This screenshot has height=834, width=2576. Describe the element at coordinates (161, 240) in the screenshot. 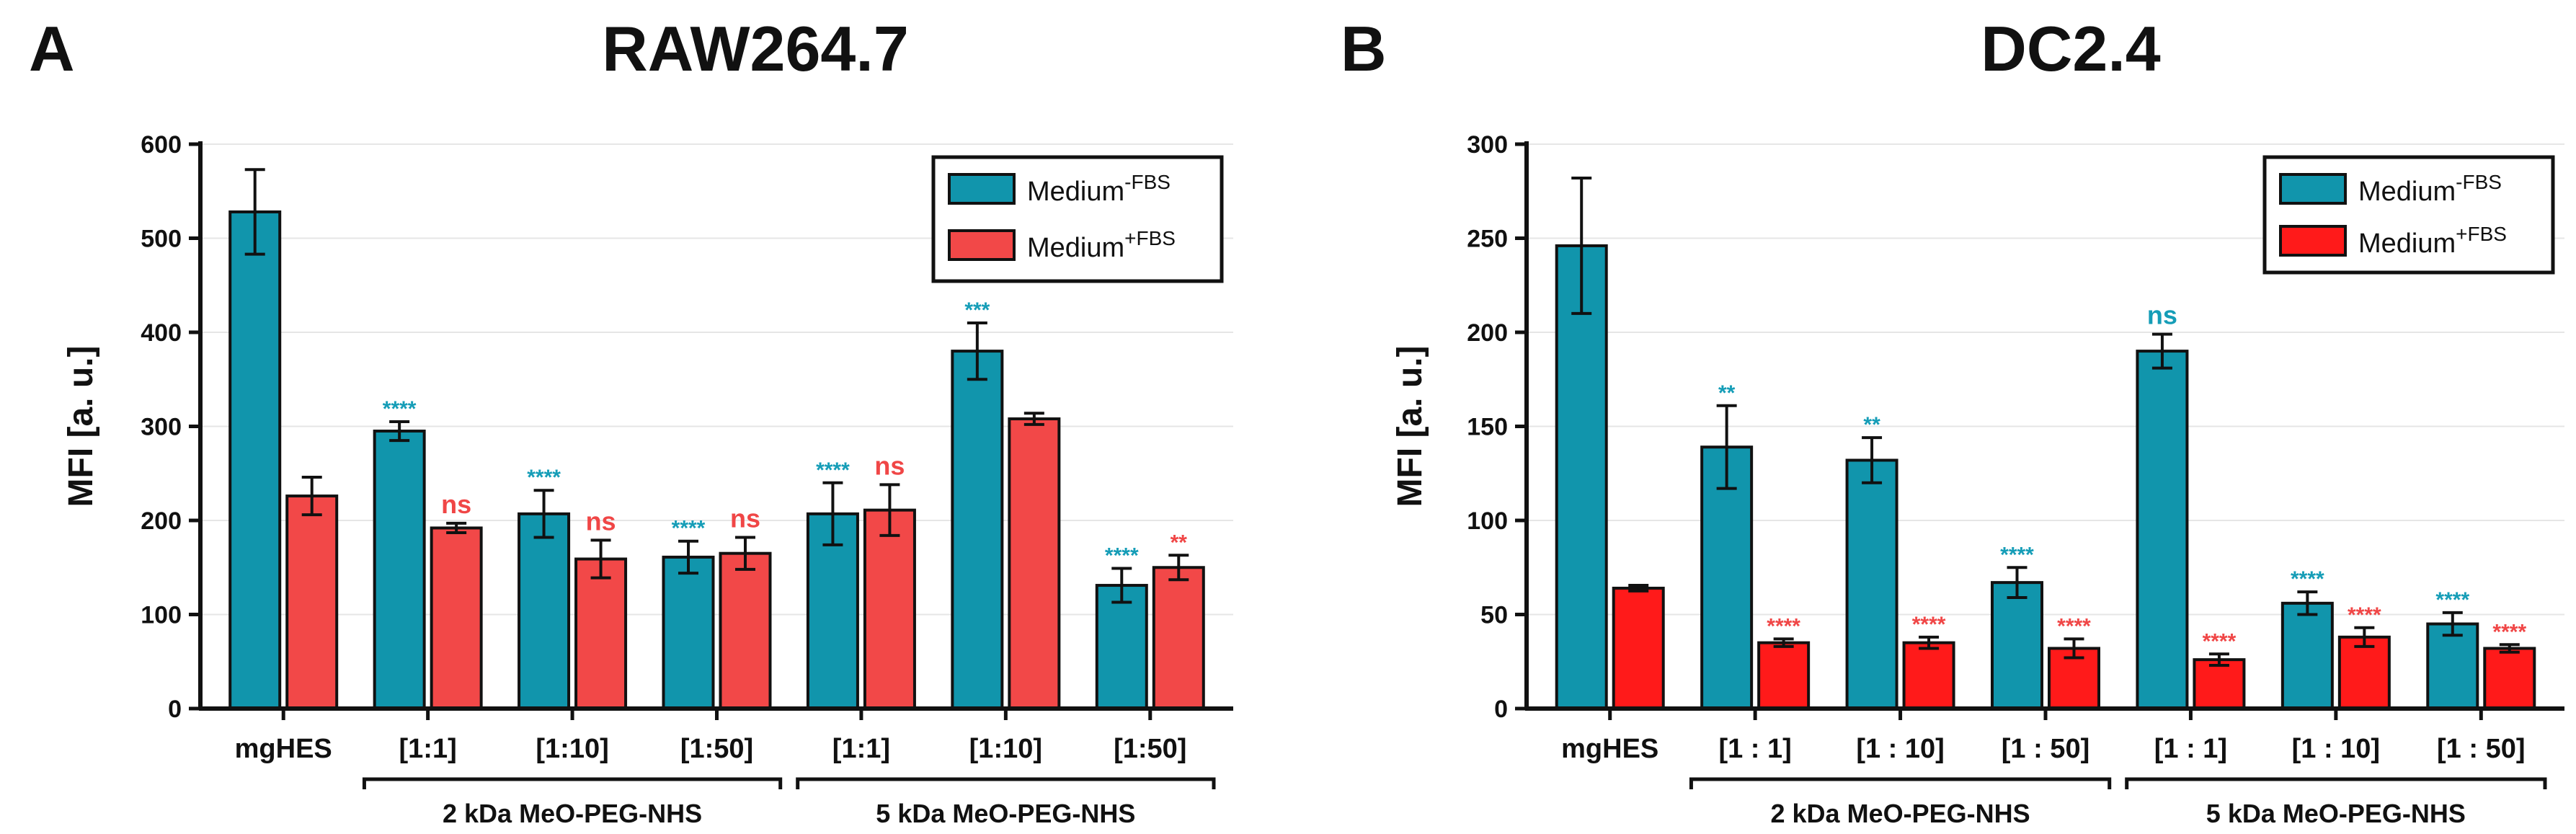

I see `y-tick-label: 500` at that location.